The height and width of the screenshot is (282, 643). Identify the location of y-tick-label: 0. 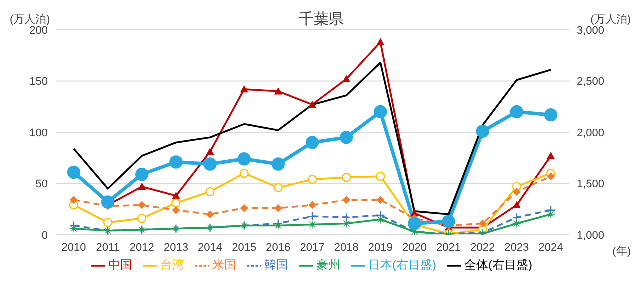
(45, 236).